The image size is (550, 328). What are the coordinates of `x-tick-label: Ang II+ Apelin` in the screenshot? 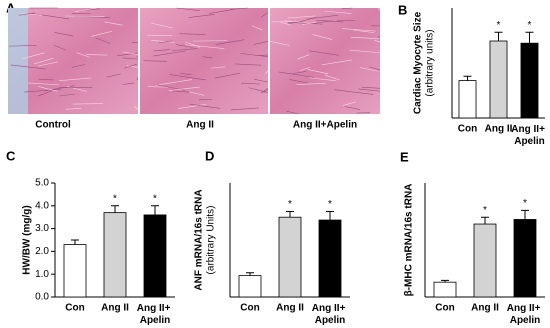 It's located at (330, 314).